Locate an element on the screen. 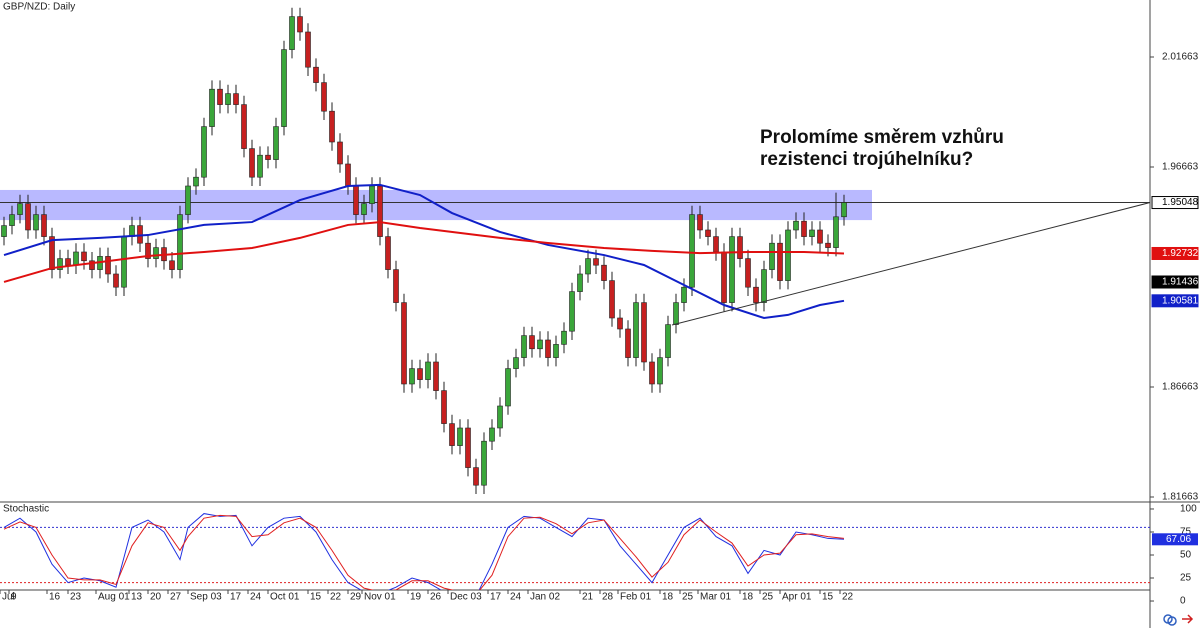 This screenshot has width=1200, height=628. price-label: 1.92732 is located at coordinates (1180, 253).